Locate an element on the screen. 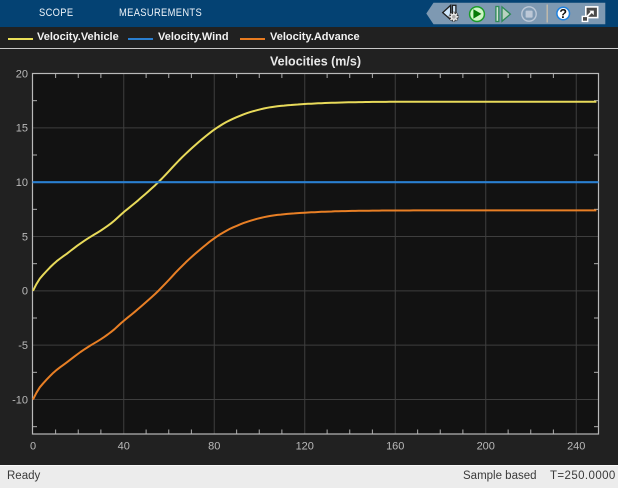 This screenshot has width=618, height=488. svg-text: -5 is located at coordinates (23, 346).